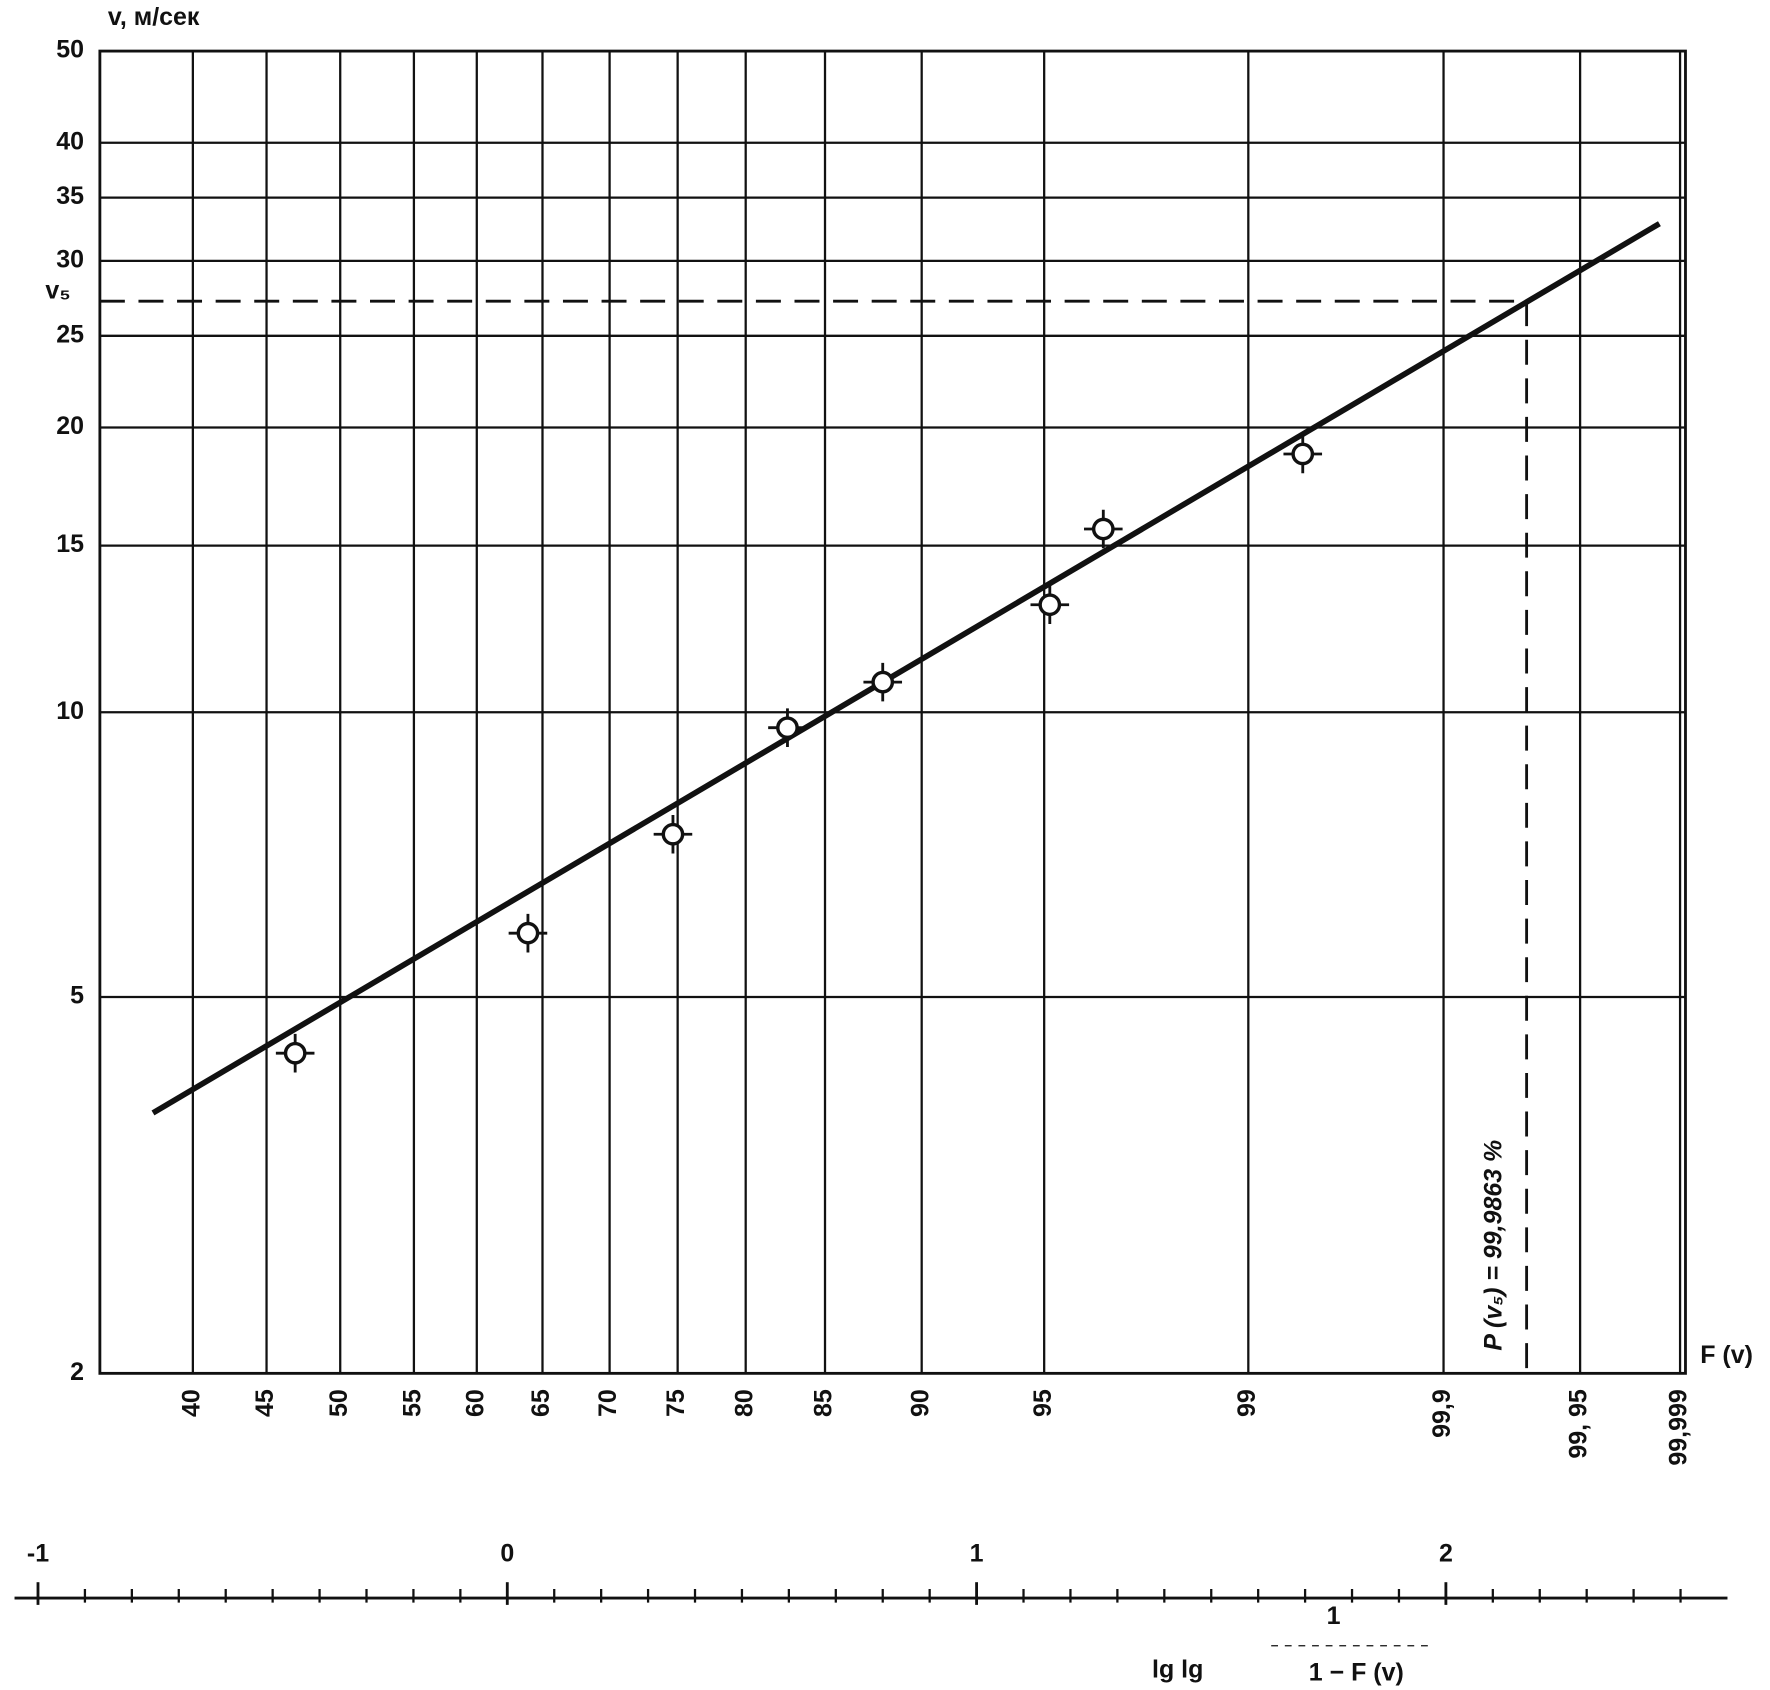 This screenshot has height=1690, width=1770. What do you see at coordinates (70, 334) in the screenshot?
I see `y-tick-label: 25` at bounding box center [70, 334].